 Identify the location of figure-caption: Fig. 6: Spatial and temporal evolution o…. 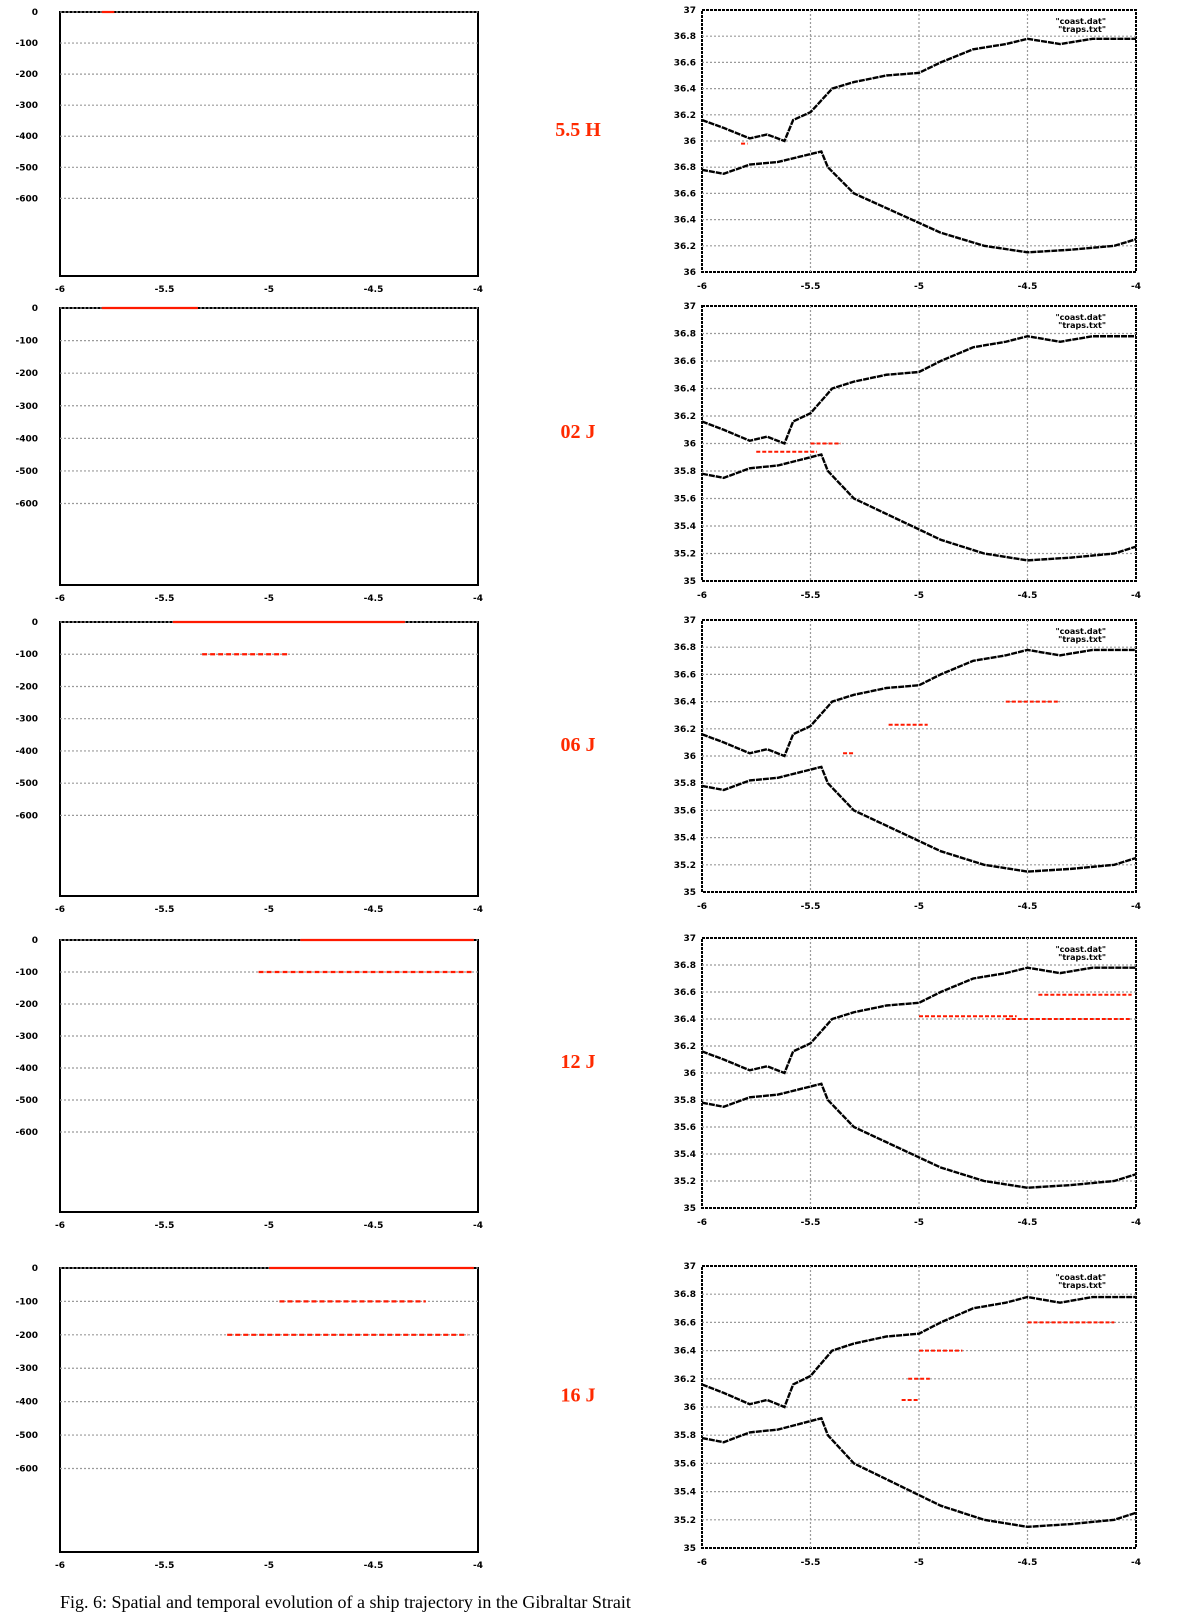
(345, 1602).